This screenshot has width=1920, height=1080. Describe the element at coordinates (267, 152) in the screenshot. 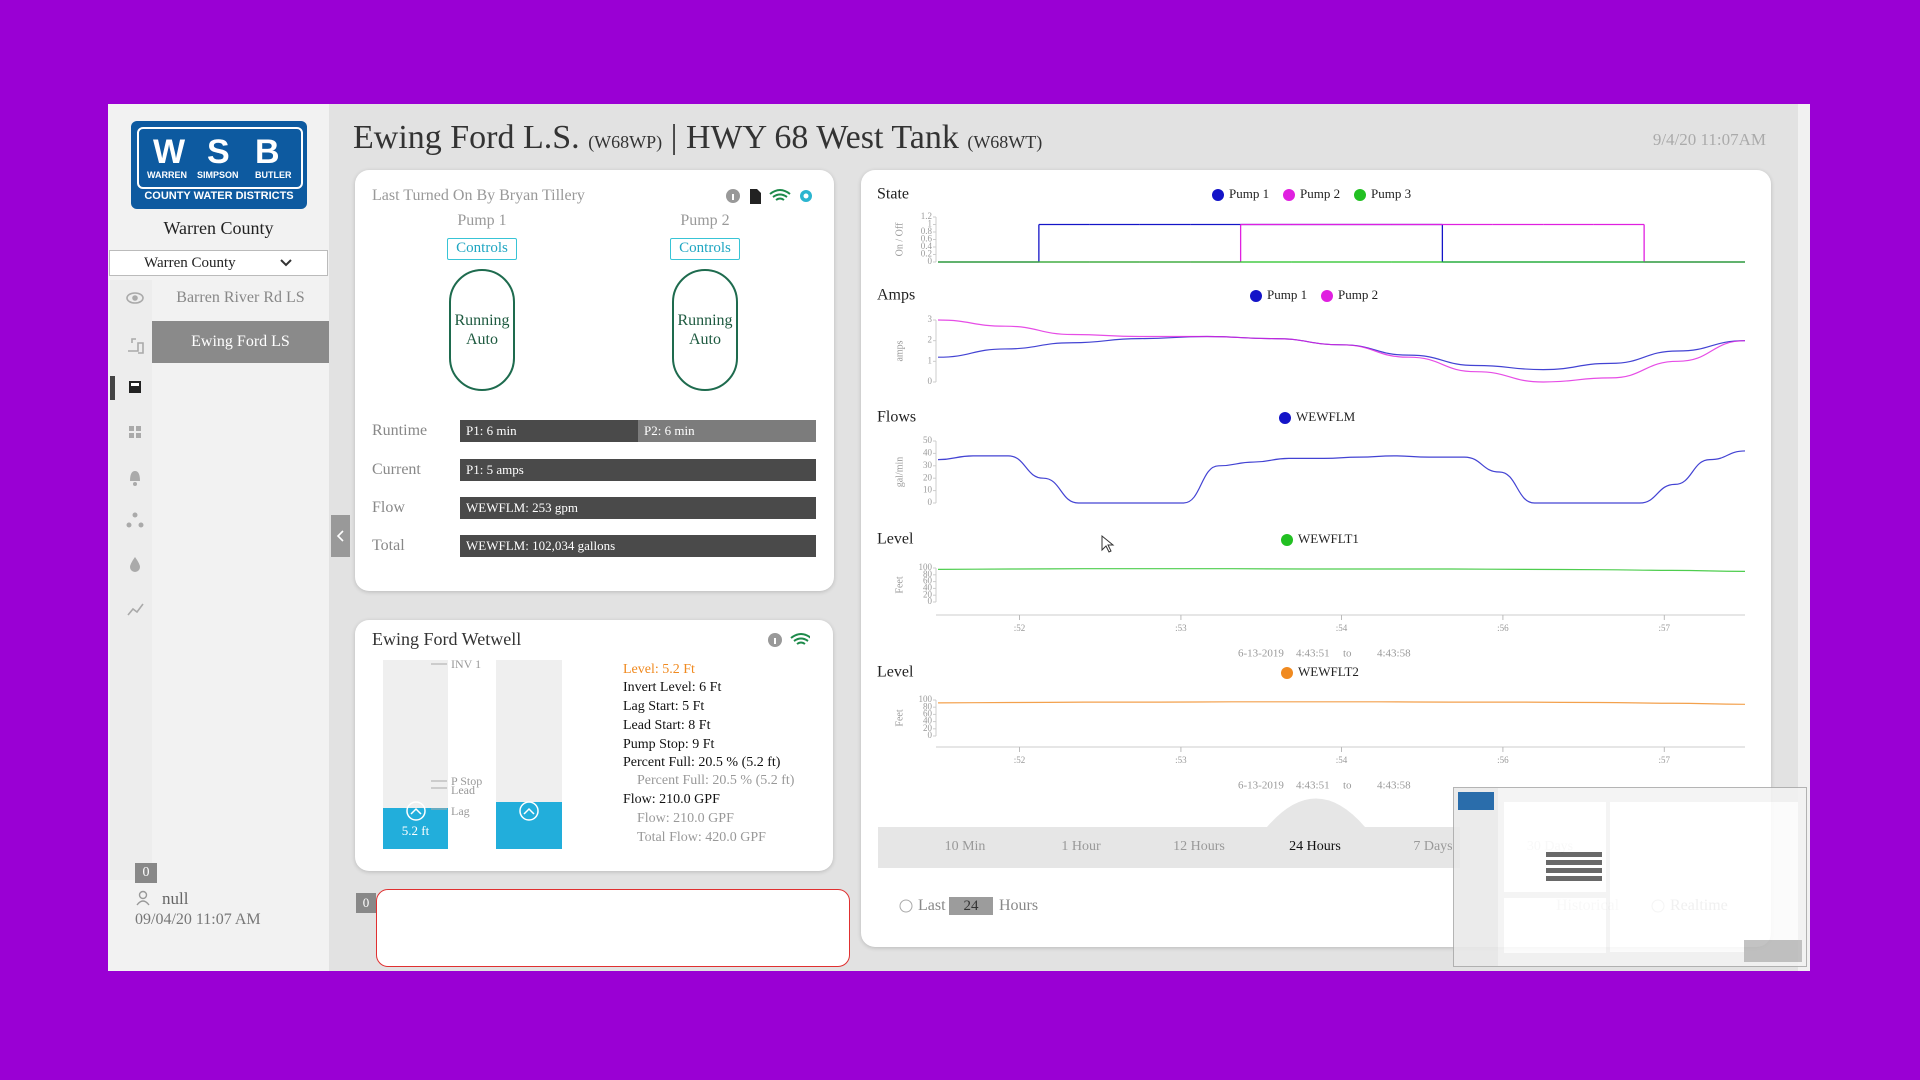

I see `logo-letter: B` at that location.